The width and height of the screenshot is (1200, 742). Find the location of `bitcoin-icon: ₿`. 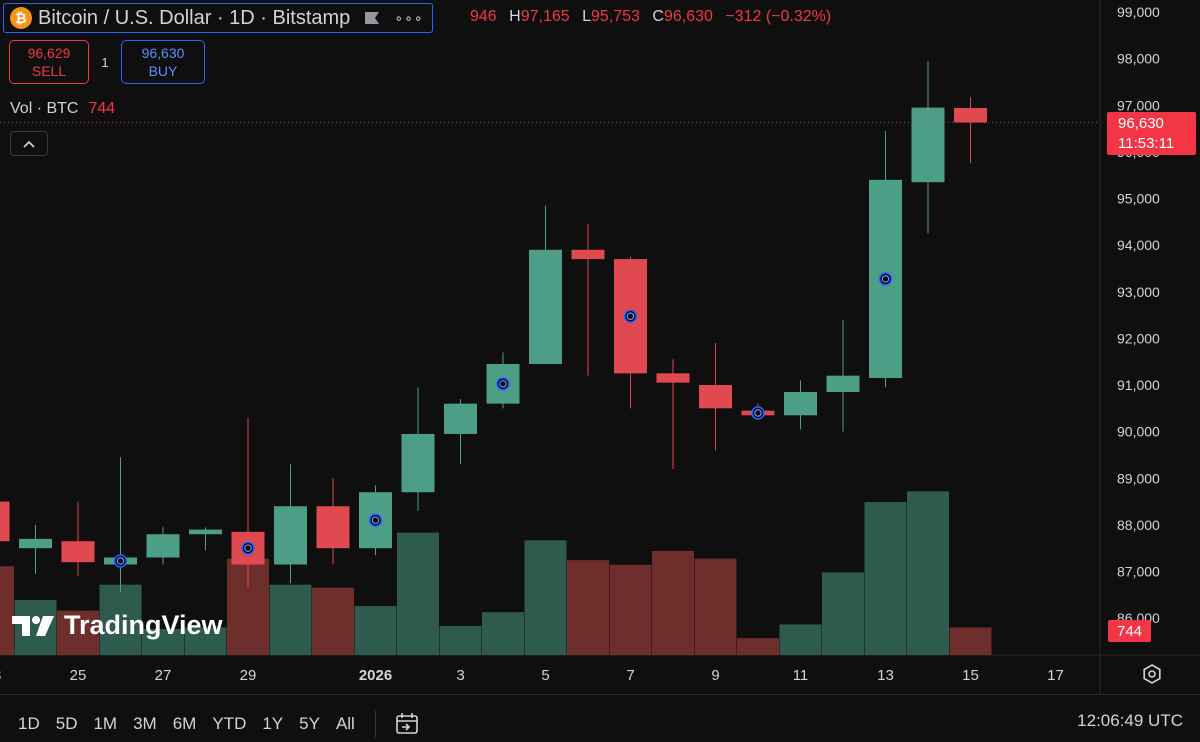

bitcoin-icon: ₿ is located at coordinates (21, 18).